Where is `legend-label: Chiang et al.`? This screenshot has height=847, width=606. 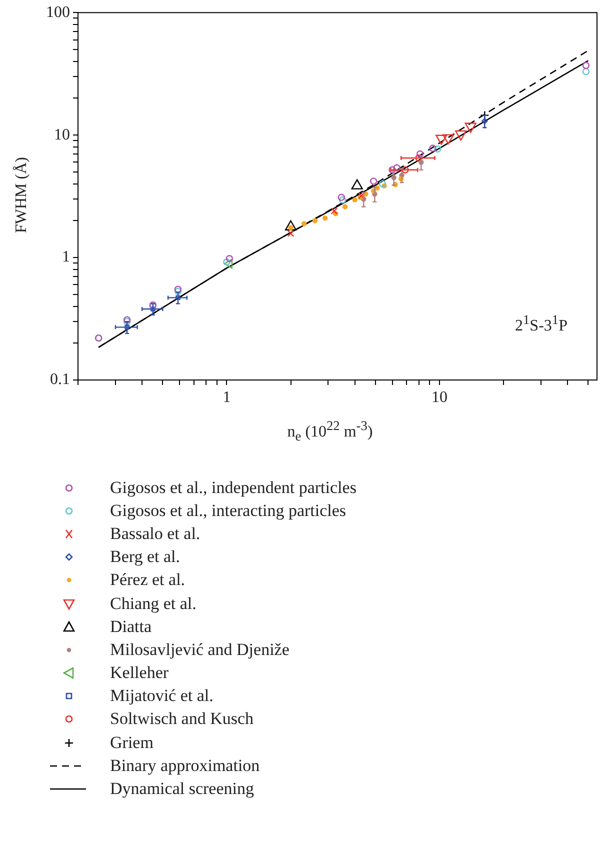 legend-label: Chiang et al. is located at coordinates (153, 604).